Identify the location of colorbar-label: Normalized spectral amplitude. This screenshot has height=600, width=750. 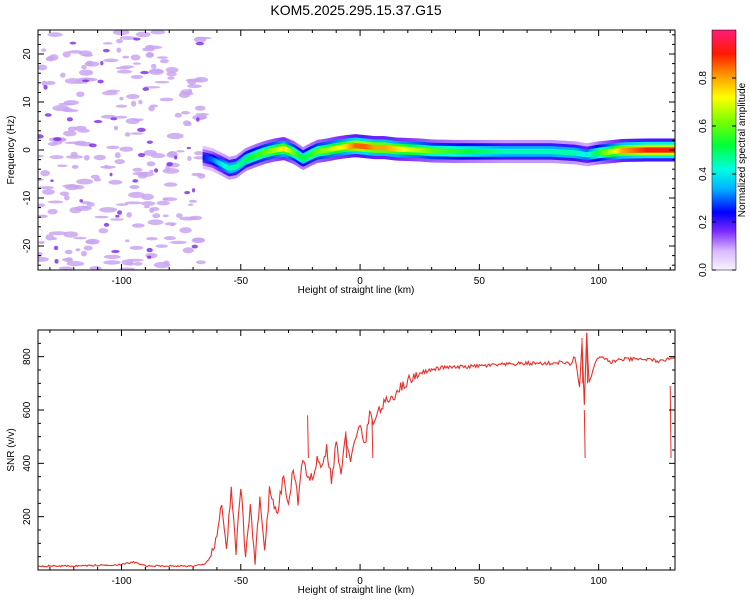
(742, 149).